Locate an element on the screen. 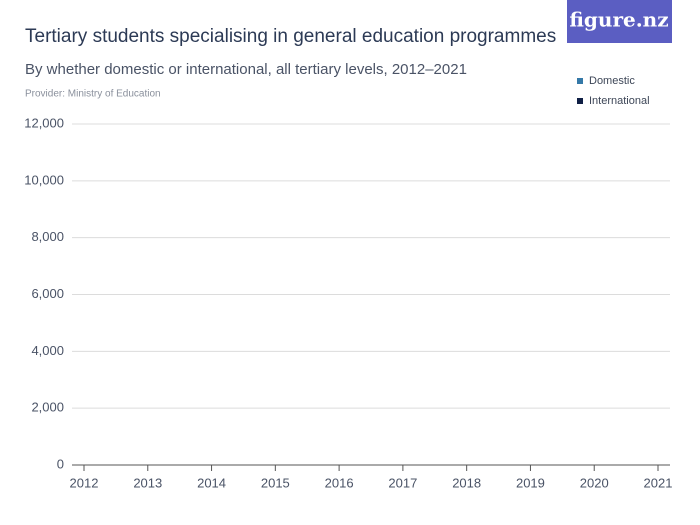 The height and width of the screenshot is (525, 700). brand-box is located at coordinates (619, 21).